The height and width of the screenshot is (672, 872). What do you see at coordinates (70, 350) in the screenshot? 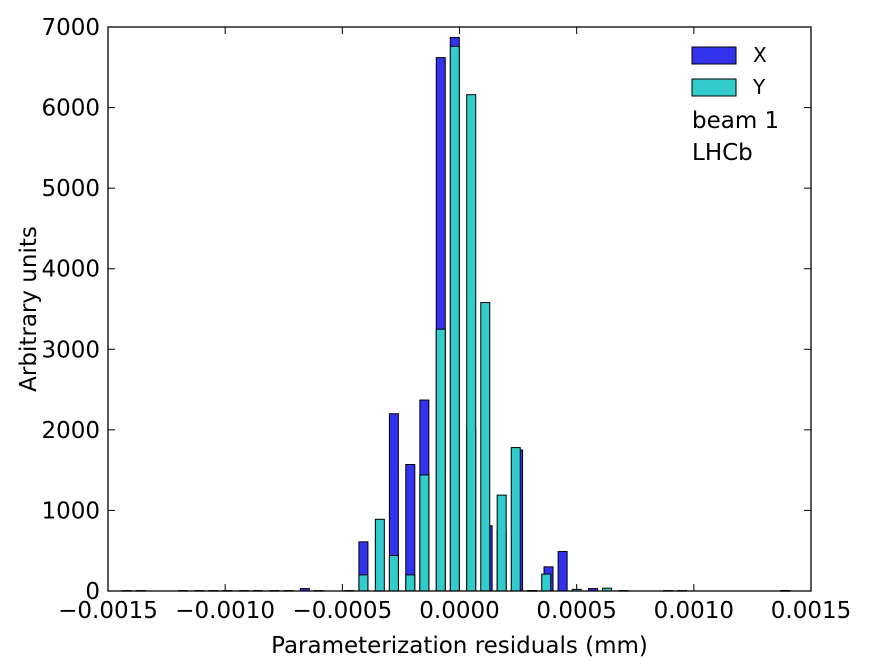
I see `y-tick-label: 3000` at bounding box center [70, 350].